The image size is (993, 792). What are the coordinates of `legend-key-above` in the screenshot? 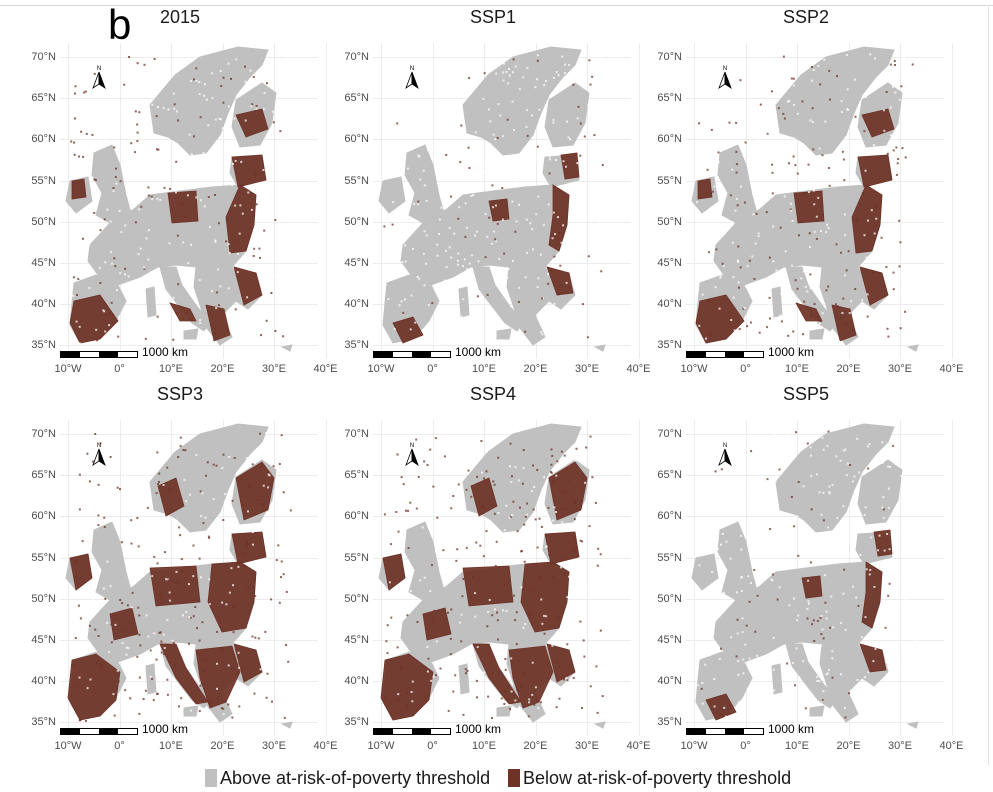 It's located at (211, 778).